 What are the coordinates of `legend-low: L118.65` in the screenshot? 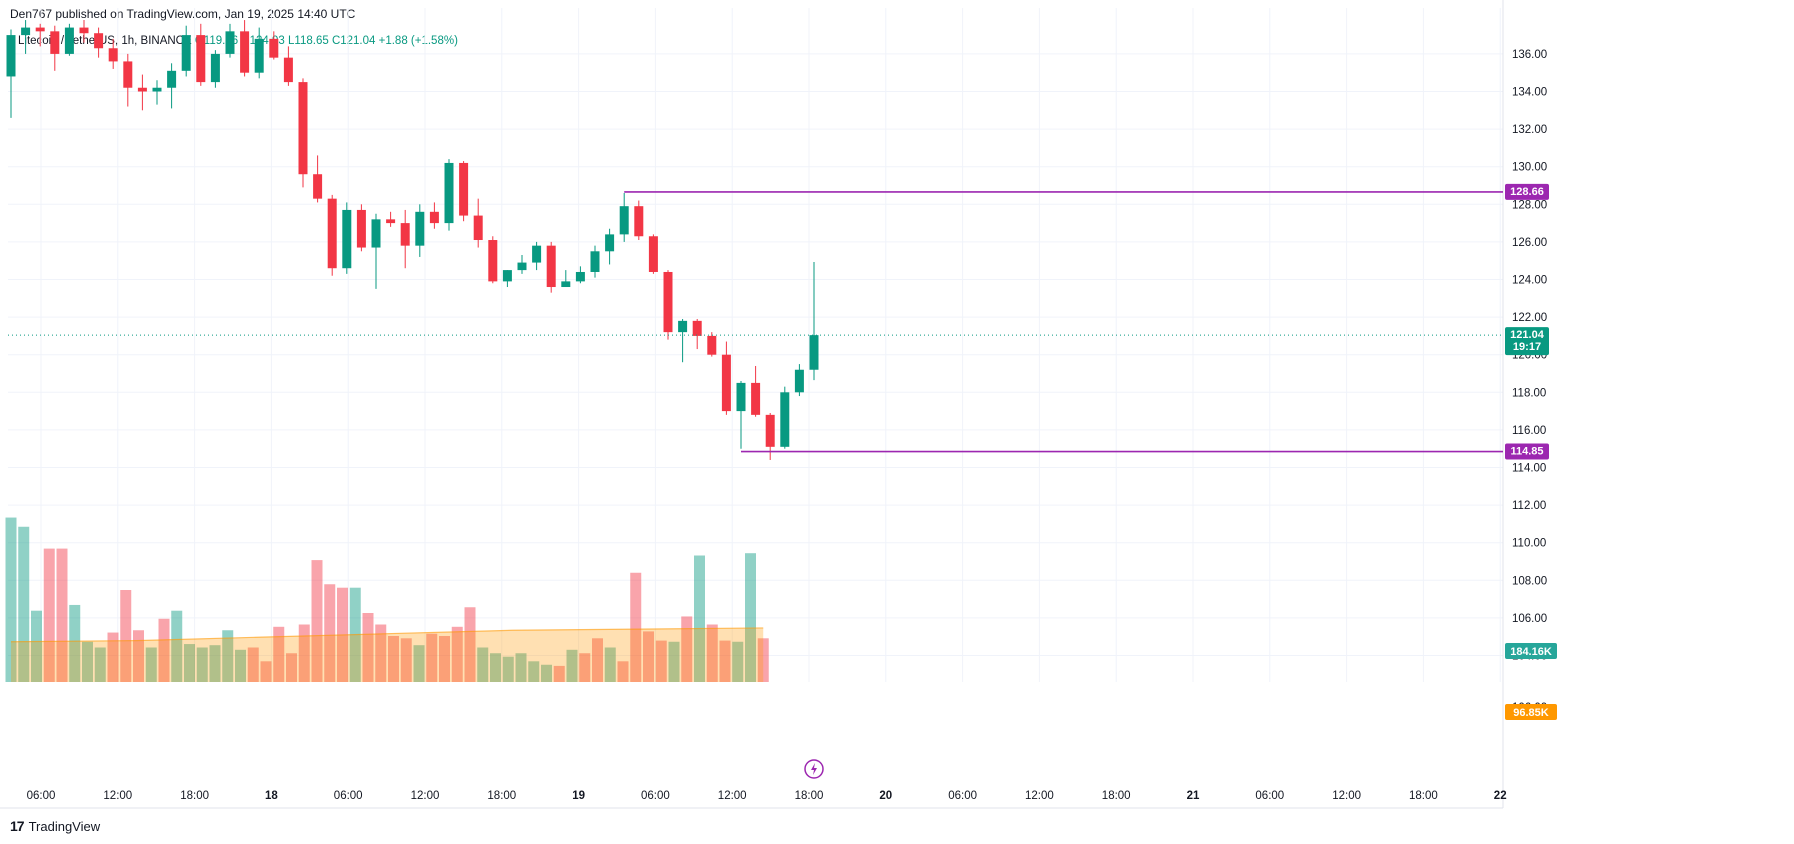 It's located at (308, 41).